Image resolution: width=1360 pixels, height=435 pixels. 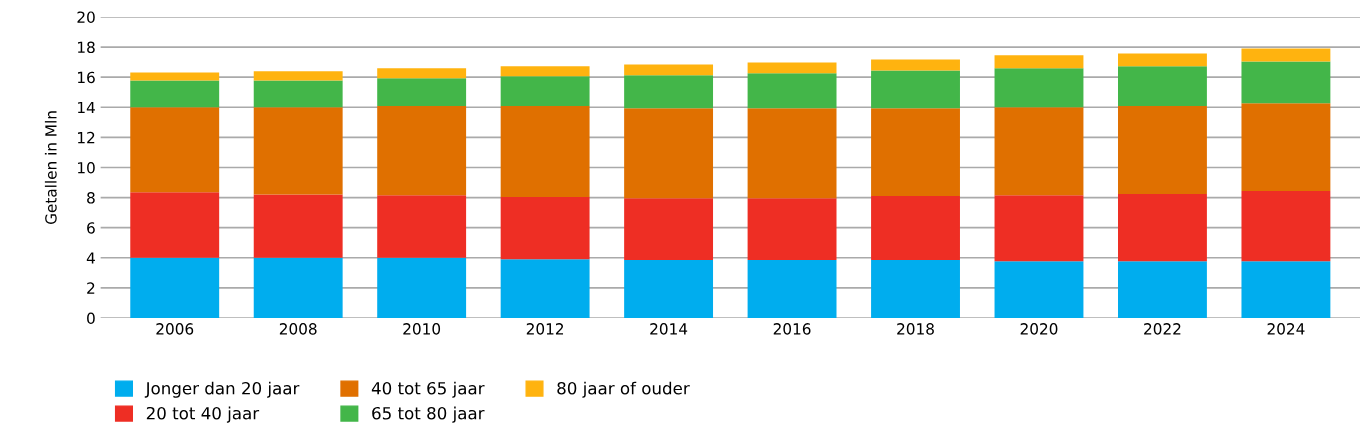 What do you see at coordinates (50, 168) in the screenshot?
I see `y-axis-title: Getallen in Mln` at bounding box center [50, 168].